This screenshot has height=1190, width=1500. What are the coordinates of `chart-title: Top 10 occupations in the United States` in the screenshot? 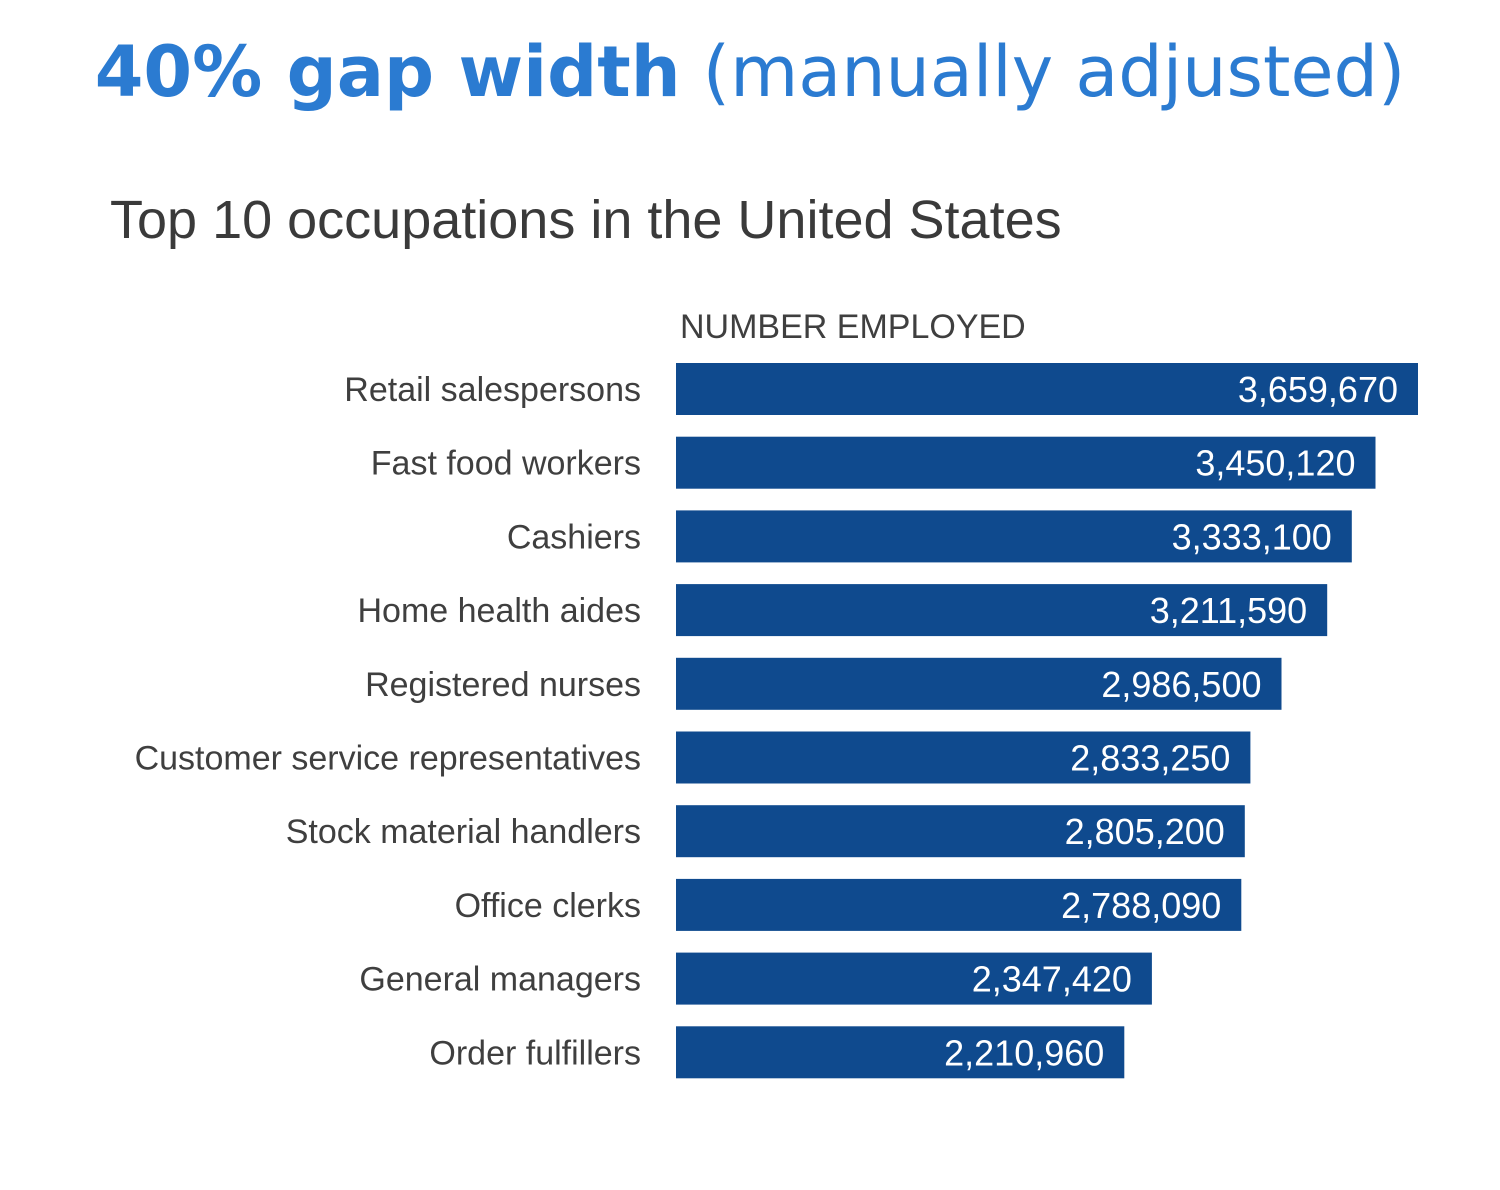 It's located at (586, 220).